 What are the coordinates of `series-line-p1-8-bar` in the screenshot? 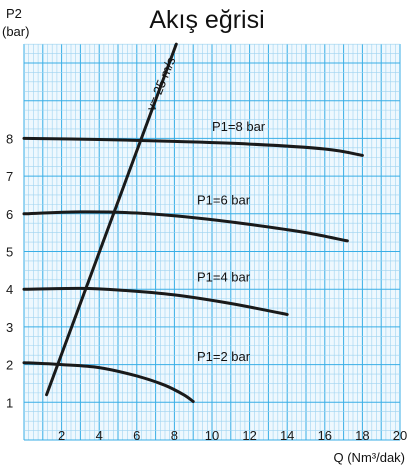 It's located at (193, 146).